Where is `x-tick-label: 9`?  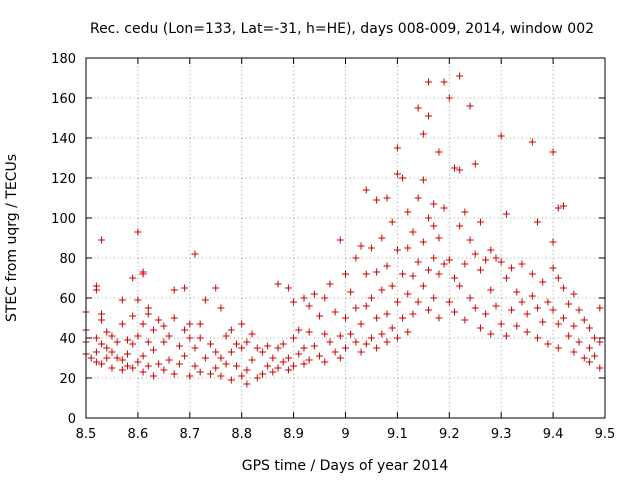
x-tick-label: 9 is located at coordinates (345, 434).